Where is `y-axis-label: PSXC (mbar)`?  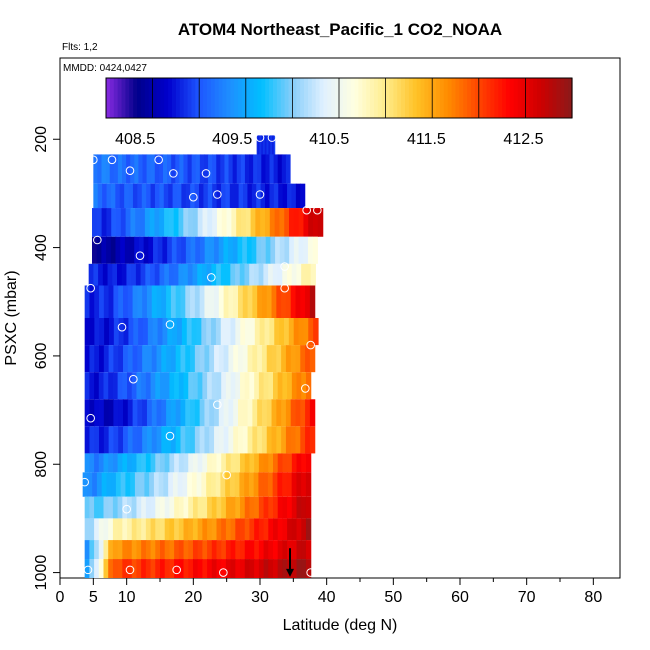 y-axis-label: PSXC (mbar) is located at coordinates (11, 317).